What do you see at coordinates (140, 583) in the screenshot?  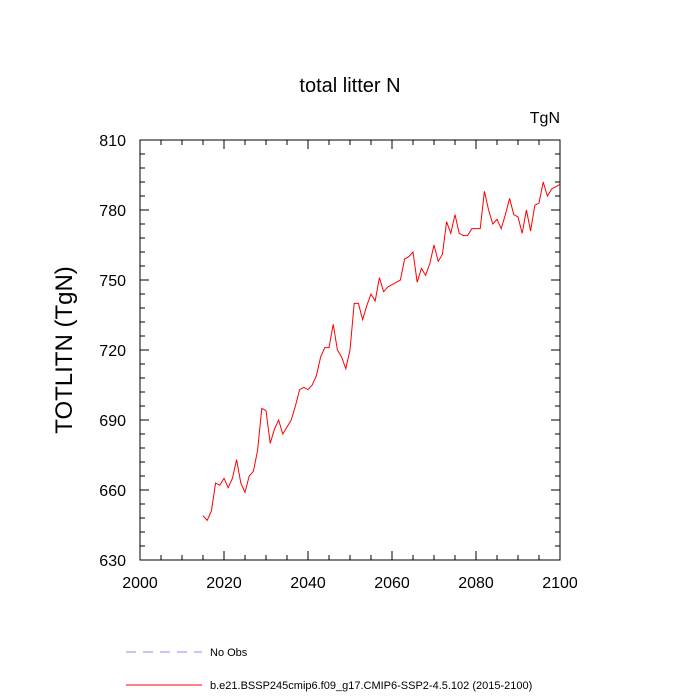 I see `x-tick-label: 2000` at bounding box center [140, 583].